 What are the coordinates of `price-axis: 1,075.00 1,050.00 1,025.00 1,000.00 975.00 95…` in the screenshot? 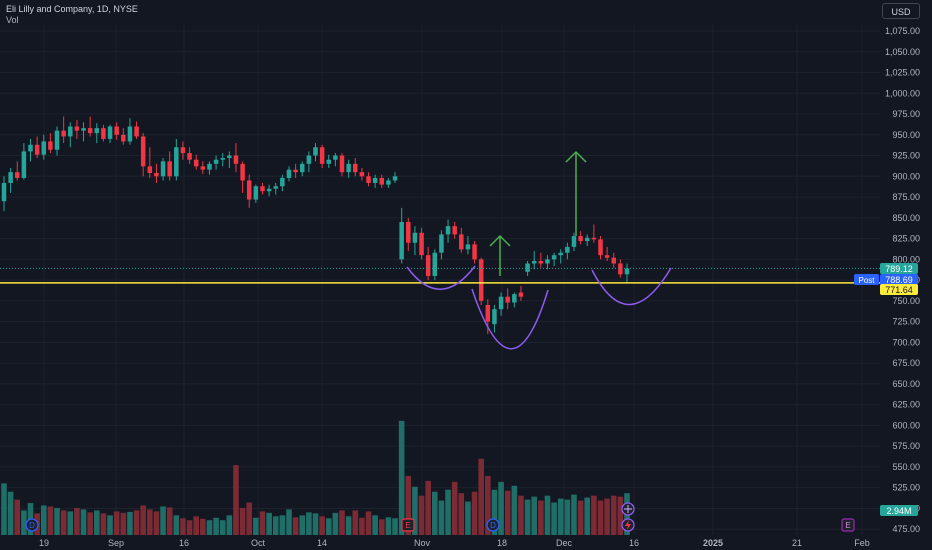 It's located at (906, 280).